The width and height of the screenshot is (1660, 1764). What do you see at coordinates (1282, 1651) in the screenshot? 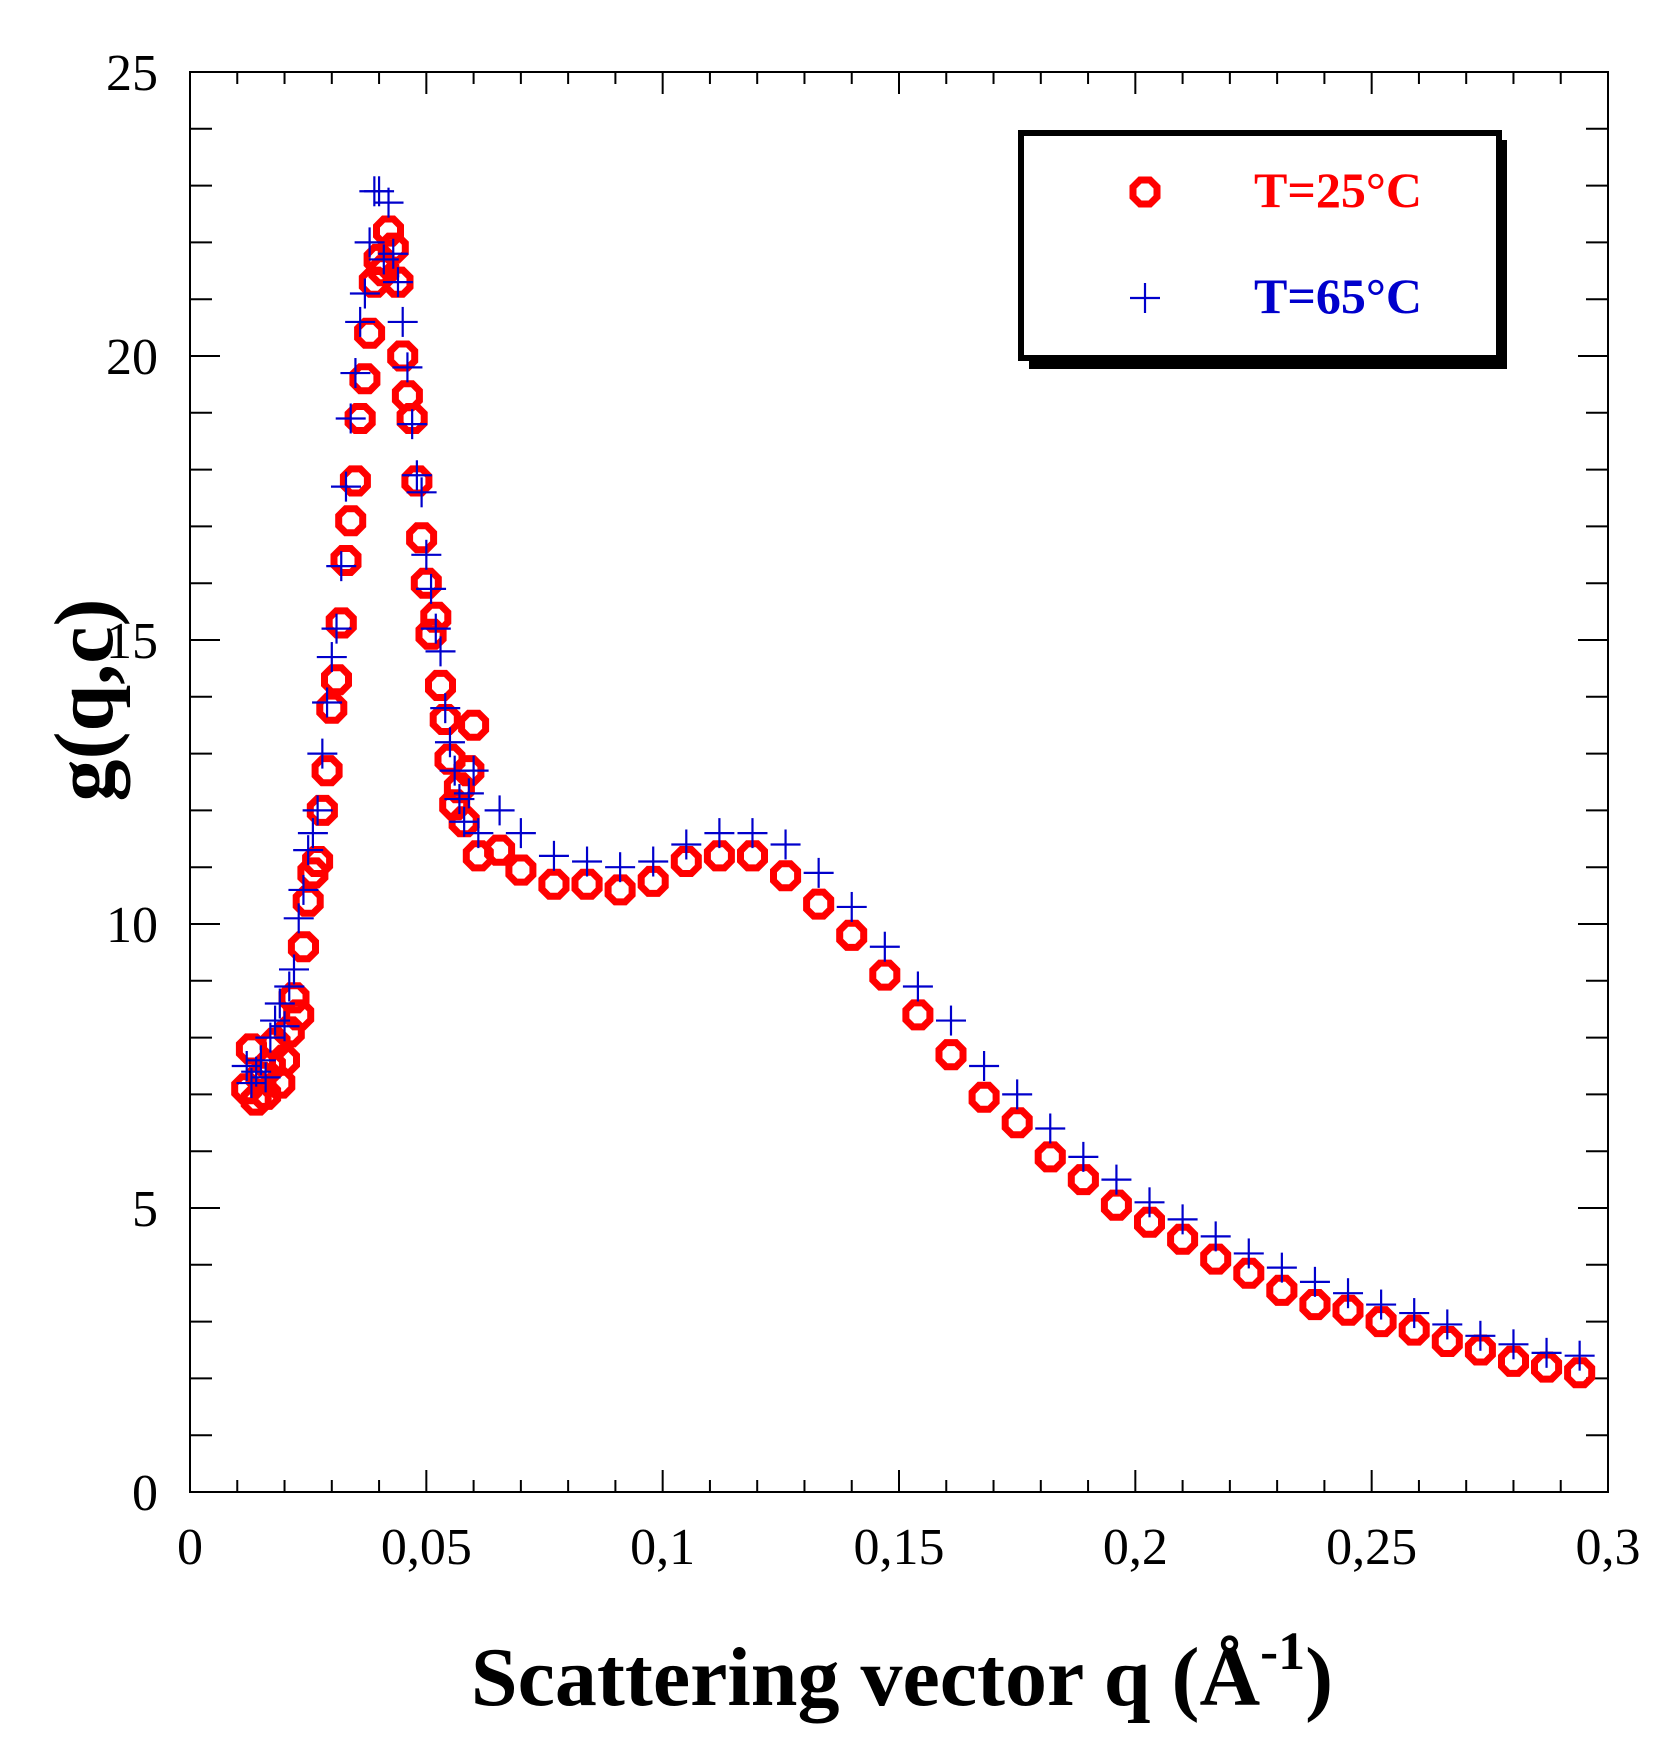
I see `x-axis-title-exponent: -1` at bounding box center [1282, 1651].